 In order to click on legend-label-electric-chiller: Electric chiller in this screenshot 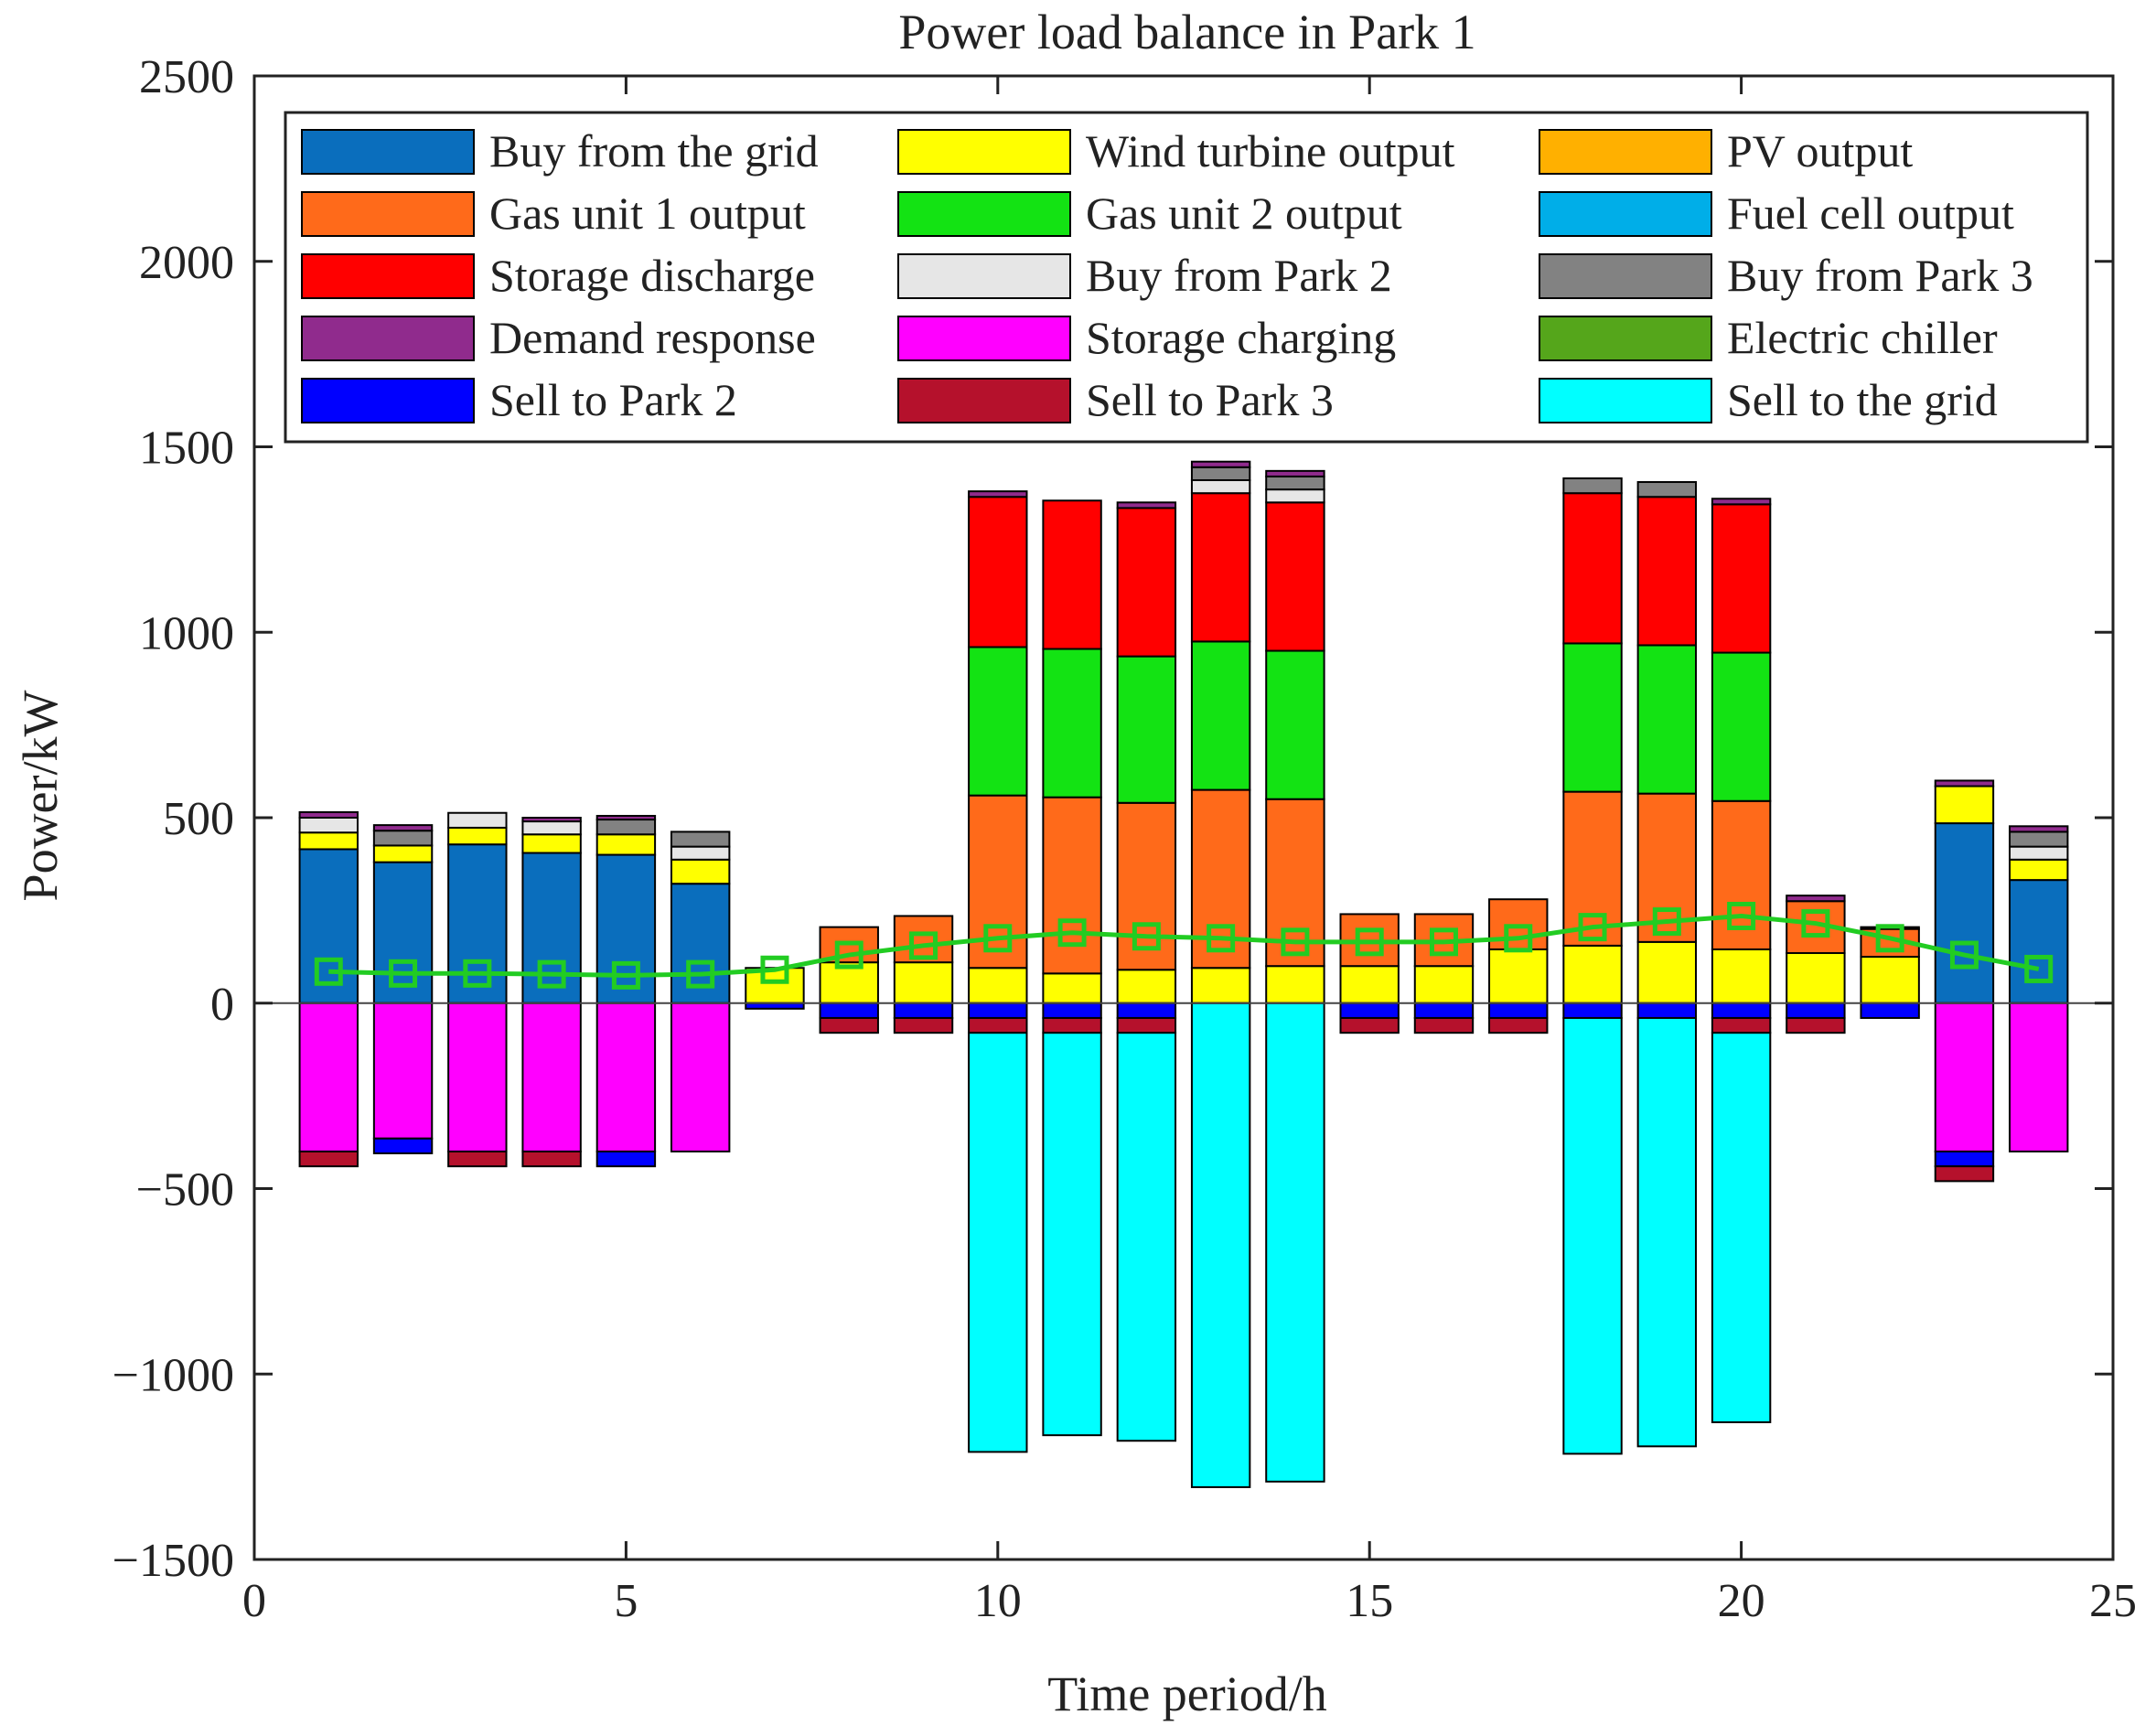, I will do `click(1862, 337)`.